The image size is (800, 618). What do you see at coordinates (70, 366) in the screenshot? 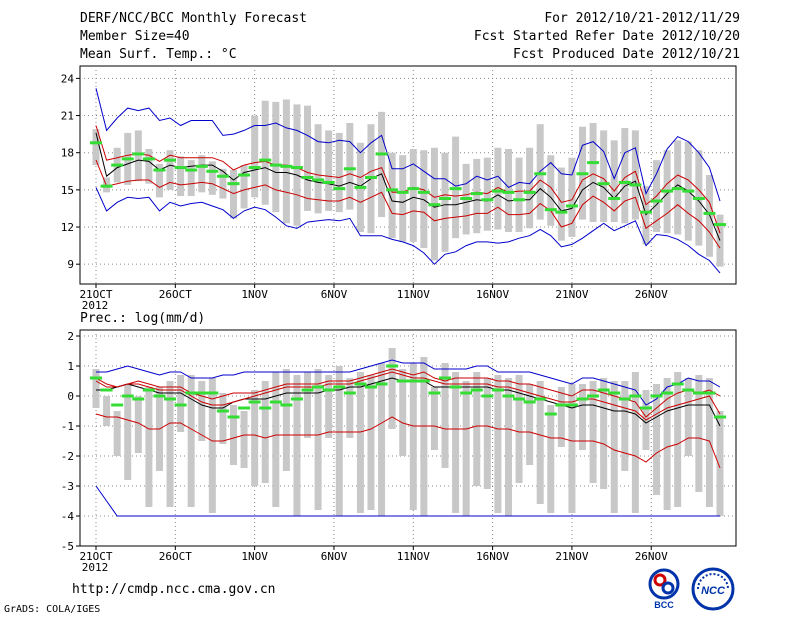
I see `y-tick-label: 1` at bounding box center [70, 366].